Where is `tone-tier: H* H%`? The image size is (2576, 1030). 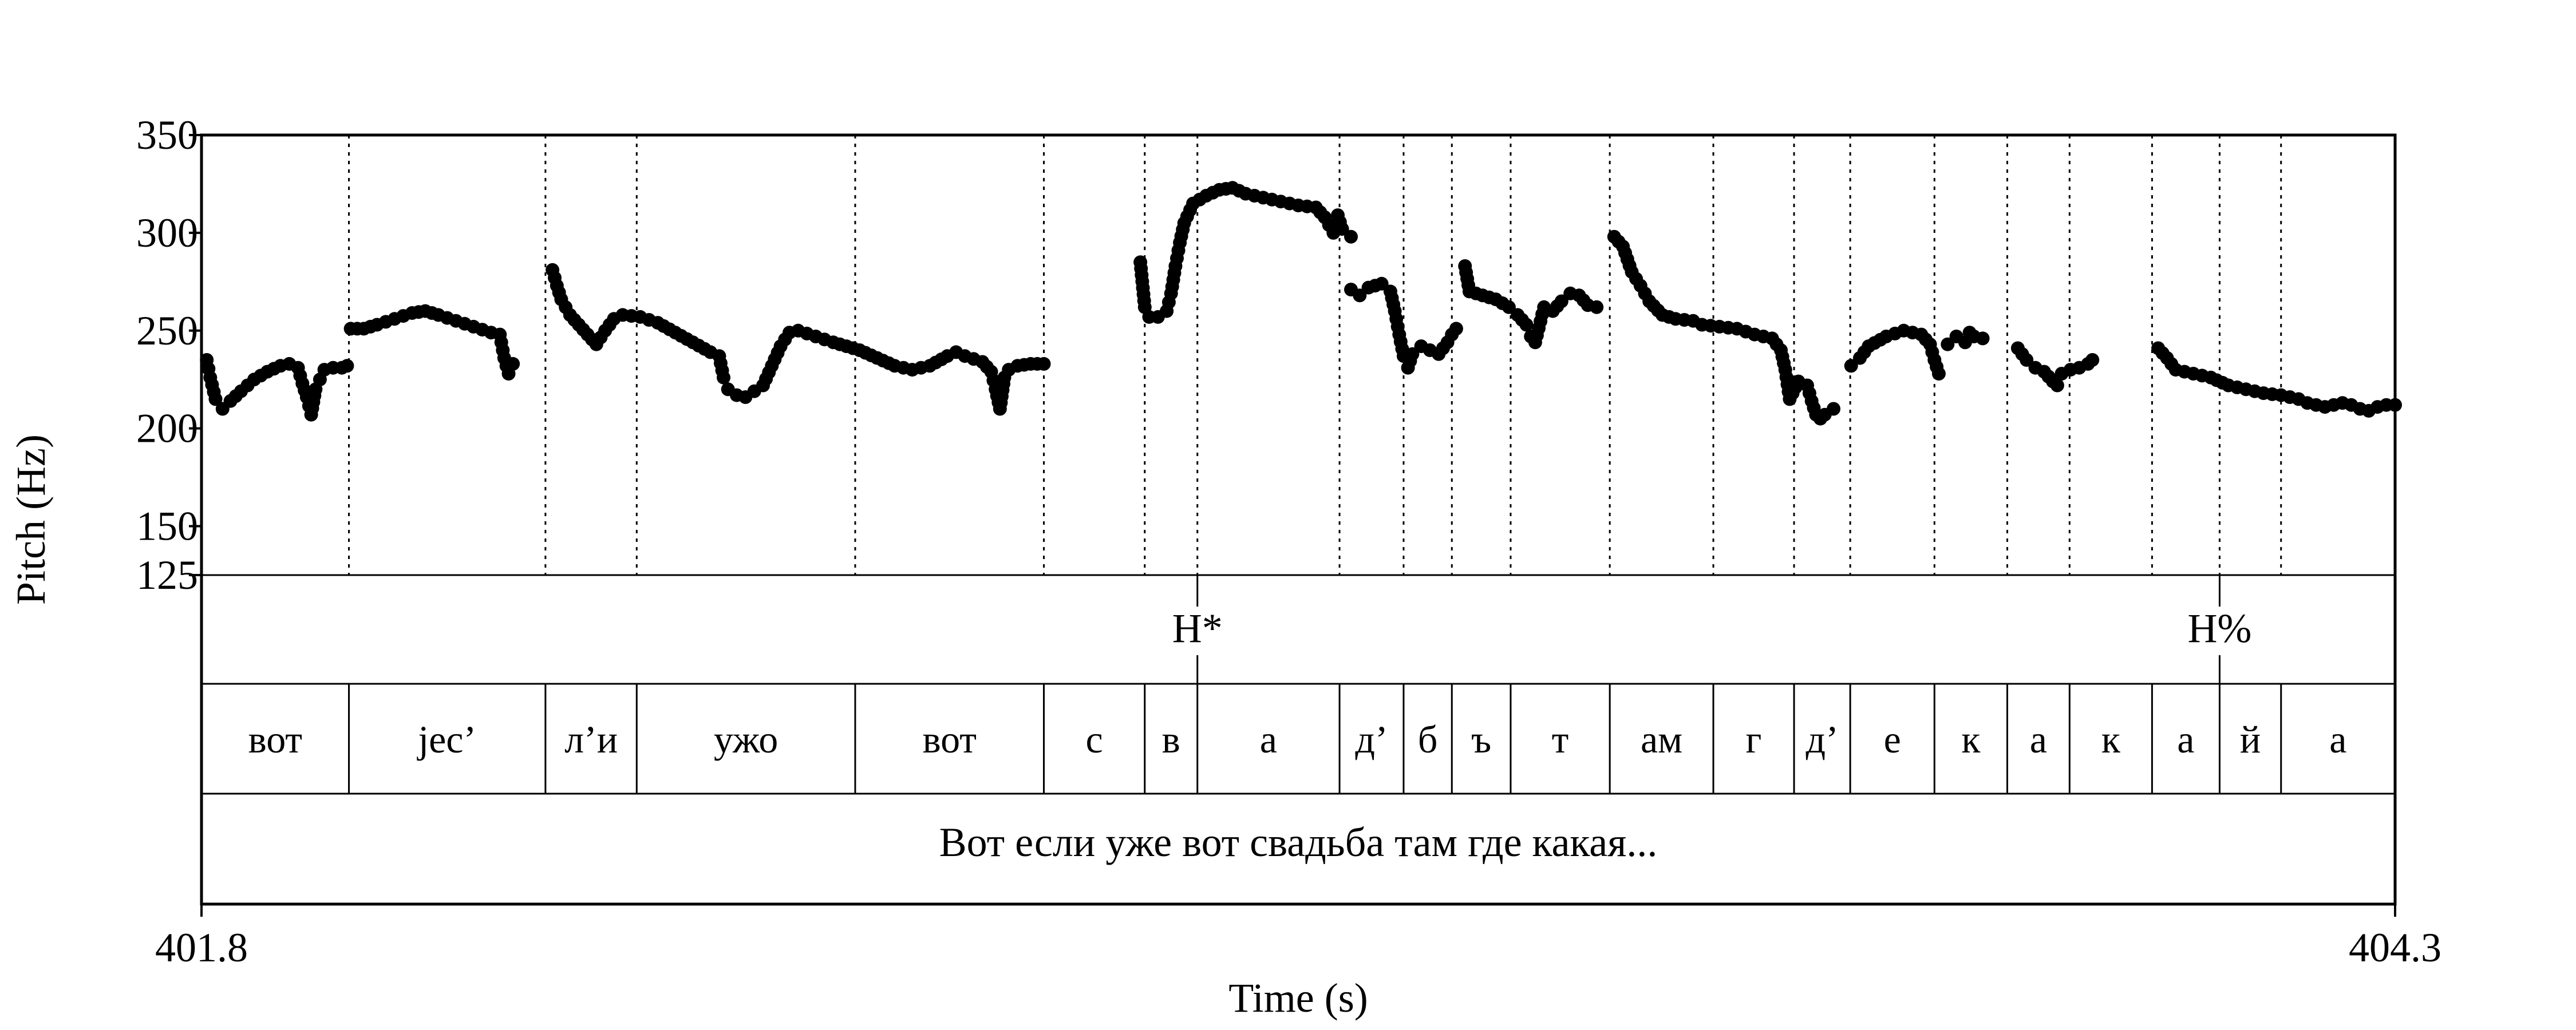
tone-tier: H* H% is located at coordinates (1711, 629).